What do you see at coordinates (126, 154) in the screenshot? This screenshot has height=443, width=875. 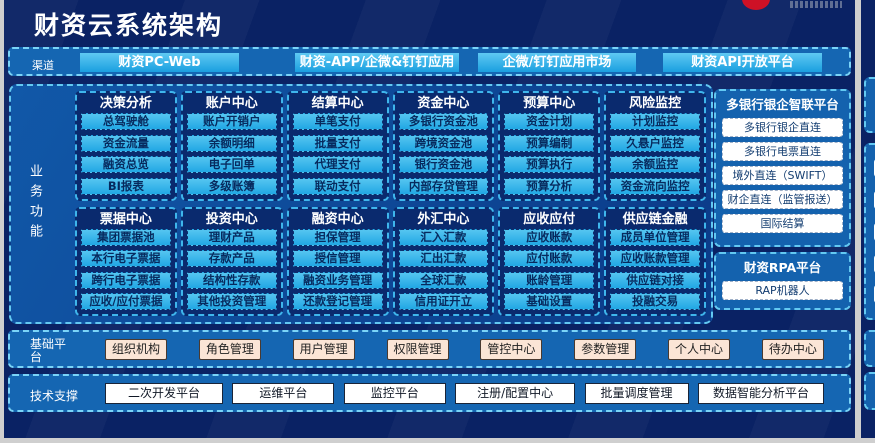 I see `module-item-list: 总驾驶舱资金流量融资总览 BI报表` at bounding box center [126, 154].